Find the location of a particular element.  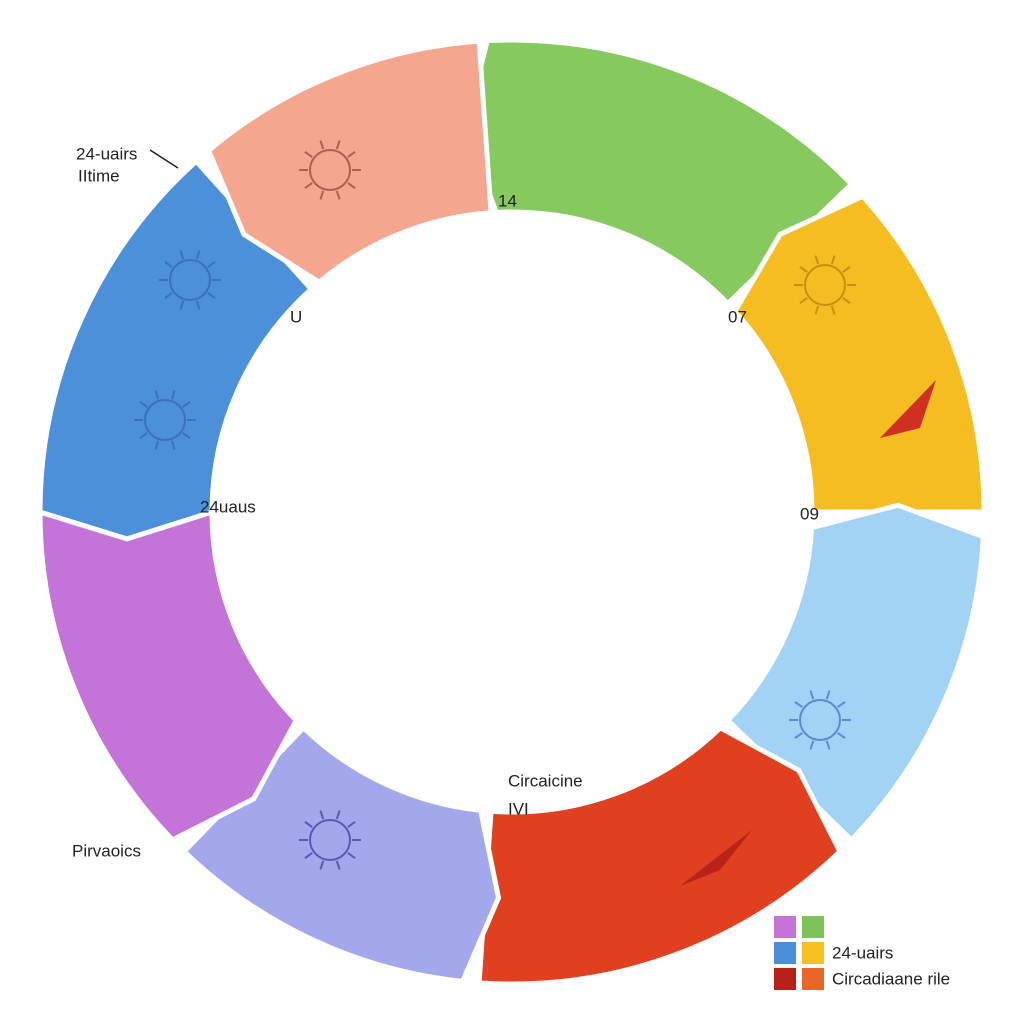

annotation: IVI is located at coordinates (518, 808).